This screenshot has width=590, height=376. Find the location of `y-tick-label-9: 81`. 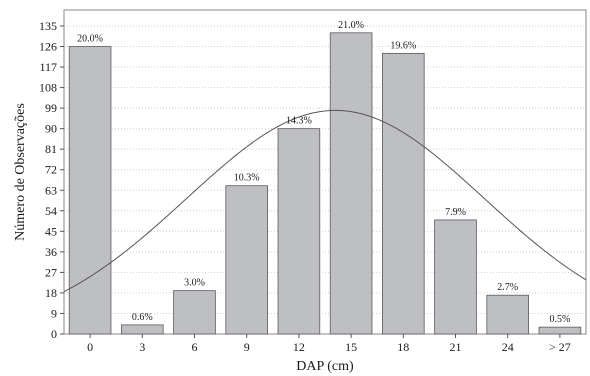

y-tick-label-9: 81 is located at coordinates (51, 149).